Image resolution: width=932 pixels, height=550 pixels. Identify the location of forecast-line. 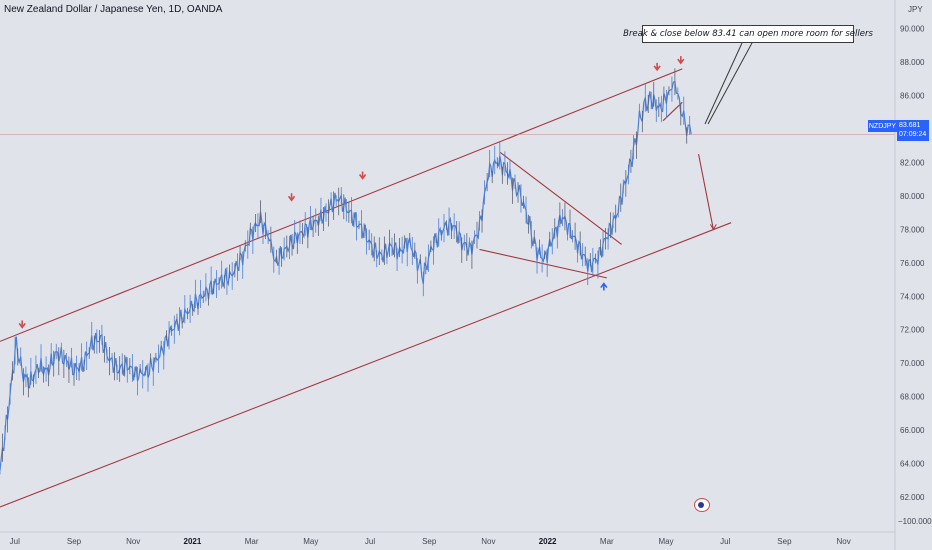
(706, 192).